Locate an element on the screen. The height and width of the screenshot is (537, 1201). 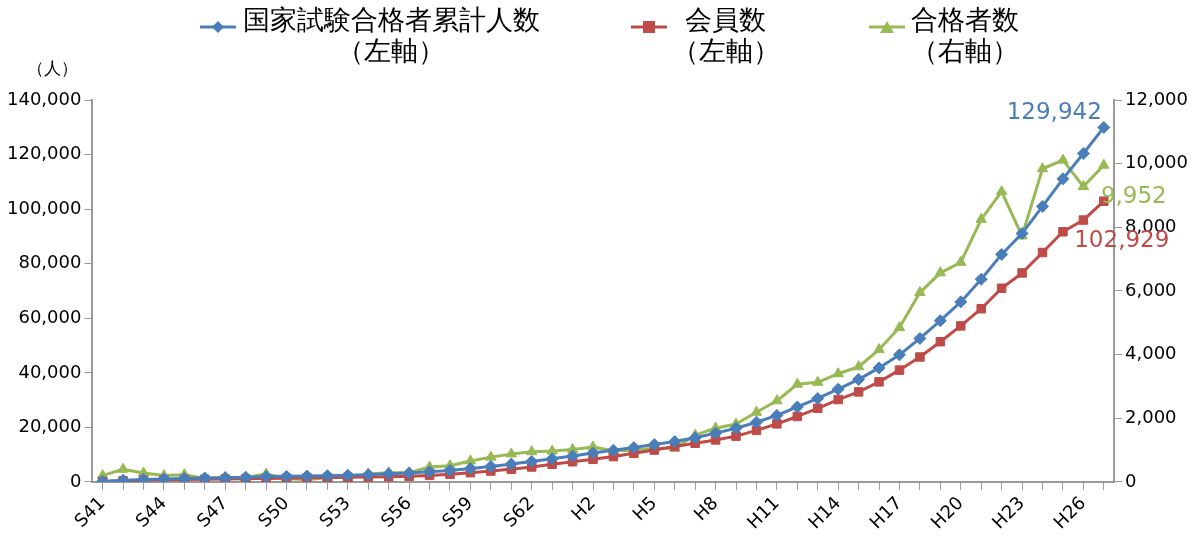
x-tick-label: H8 is located at coordinates (705, 508).